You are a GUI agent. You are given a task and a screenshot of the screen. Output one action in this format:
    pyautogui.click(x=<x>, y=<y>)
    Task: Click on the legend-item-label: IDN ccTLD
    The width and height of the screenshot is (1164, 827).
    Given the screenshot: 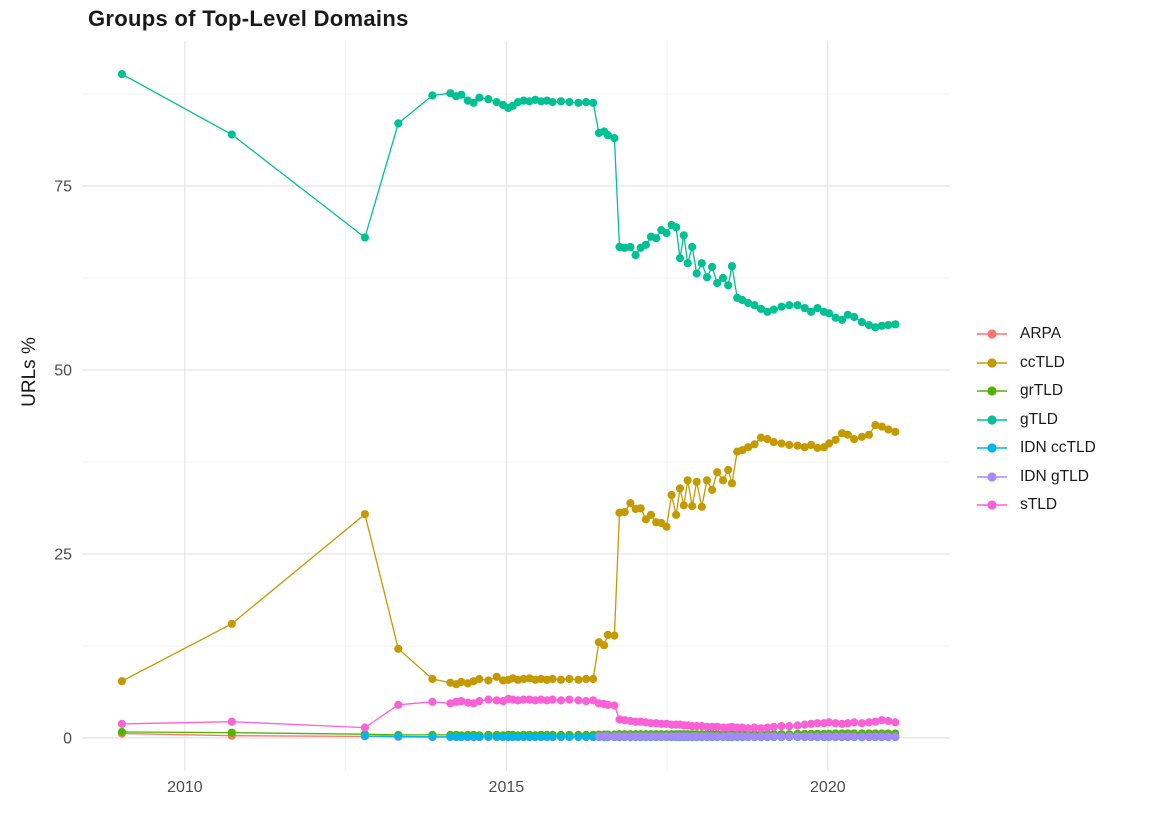 What is the action you would take?
    pyautogui.click(x=1058, y=448)
    